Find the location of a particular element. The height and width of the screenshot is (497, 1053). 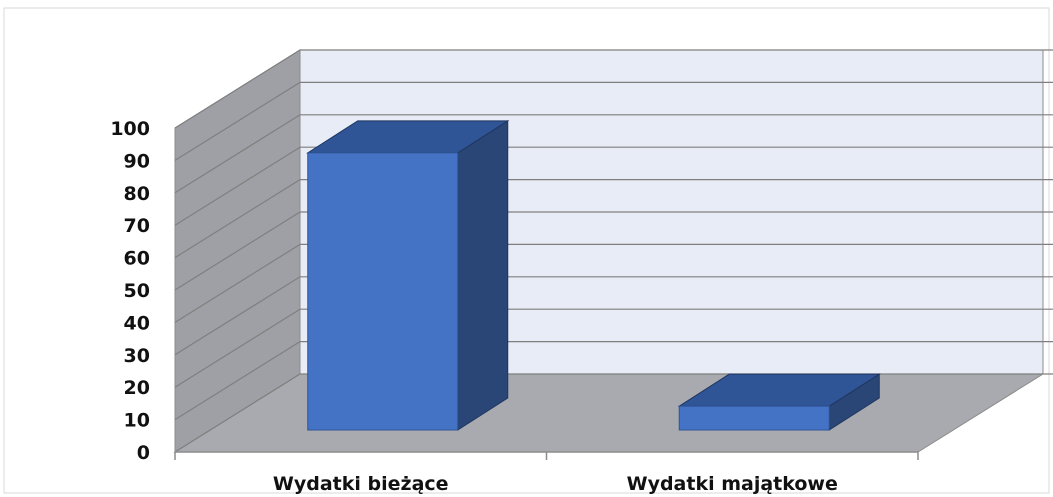

y-tick-label: 10 is located at coordinates (137, 421).